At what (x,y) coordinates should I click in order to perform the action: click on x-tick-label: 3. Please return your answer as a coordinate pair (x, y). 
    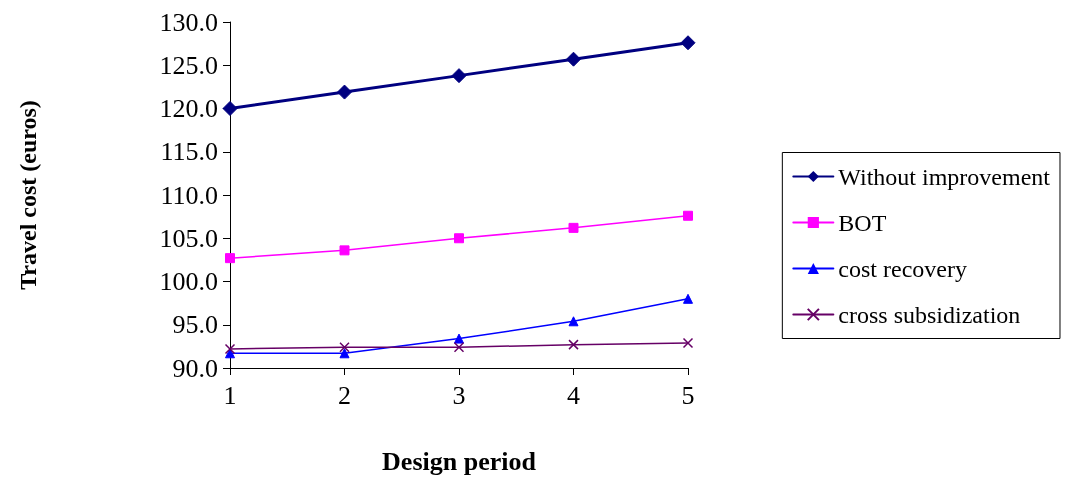
    Looking at the image, I should click on (459, 395).